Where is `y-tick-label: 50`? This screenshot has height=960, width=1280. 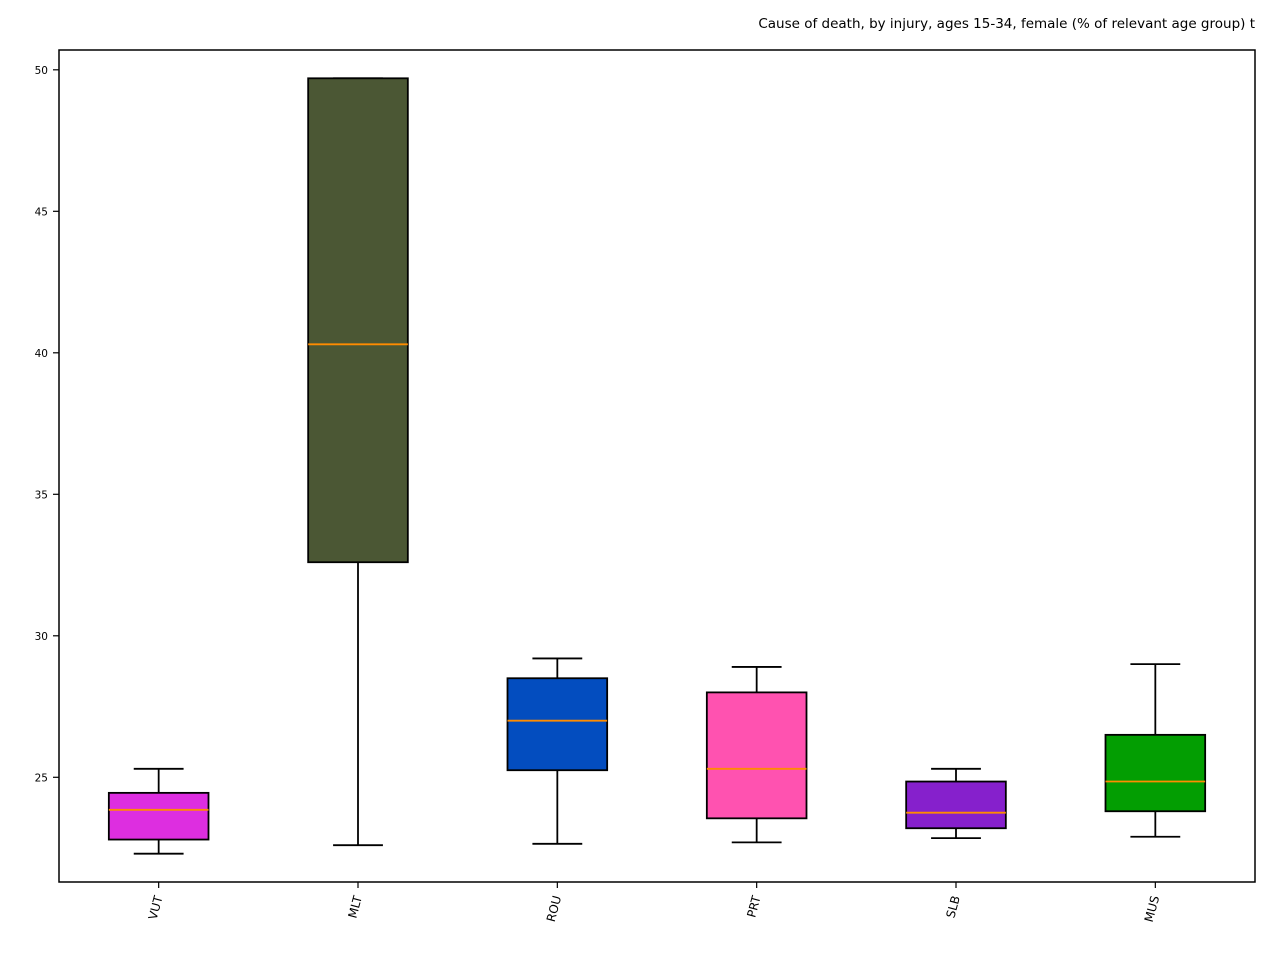 y-tick-label: 50 is located at coordinates (41, 71).